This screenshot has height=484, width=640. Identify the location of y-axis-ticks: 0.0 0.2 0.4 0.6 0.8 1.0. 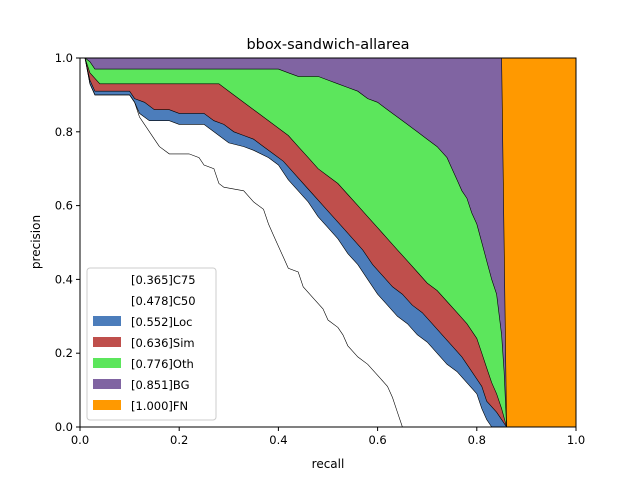
(67, 242).